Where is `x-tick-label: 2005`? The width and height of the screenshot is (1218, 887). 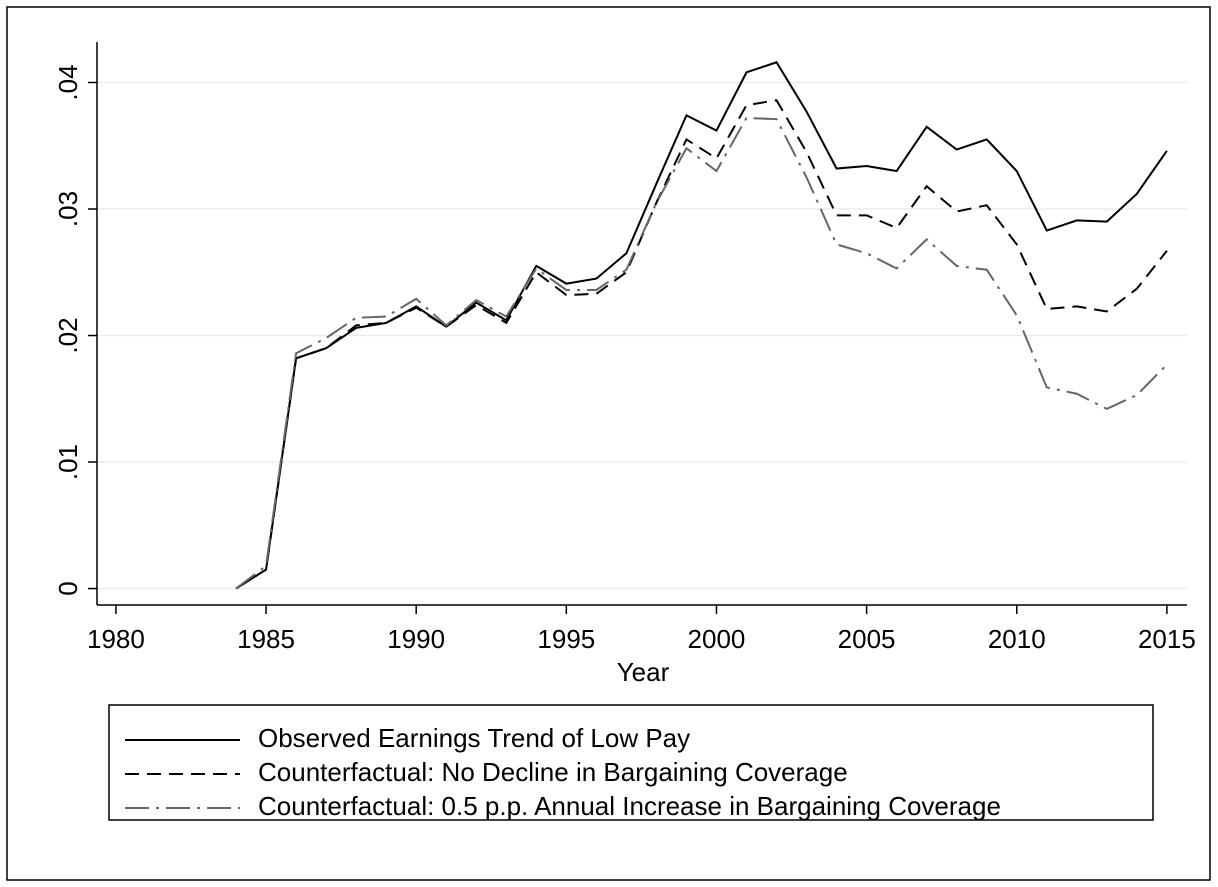
x-tick-label: 2005 is located at coordinates (867, 639).